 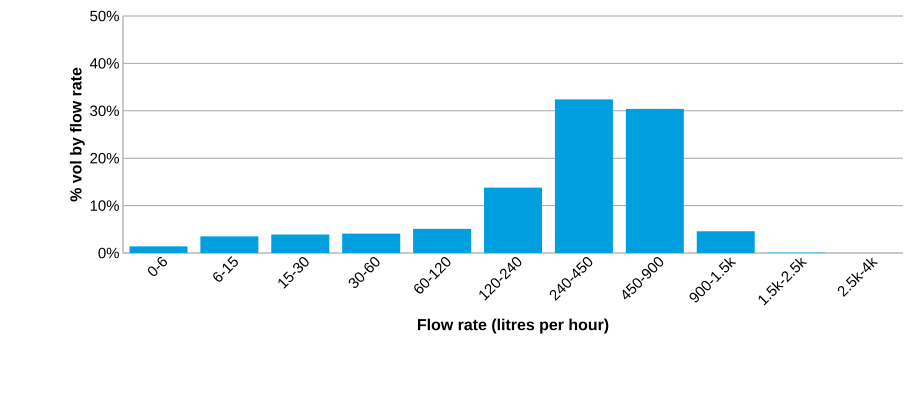 I want to click on x-tick-label: 0-6, so click(x=158, y=266).